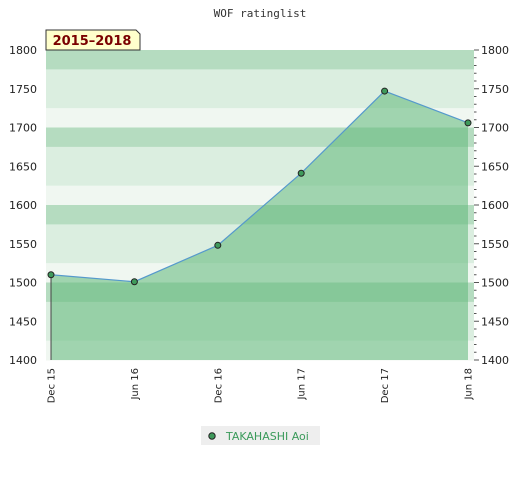 The height and width of the screenshot is (480, 520). I want to click on legend-box, so click(260, 435).